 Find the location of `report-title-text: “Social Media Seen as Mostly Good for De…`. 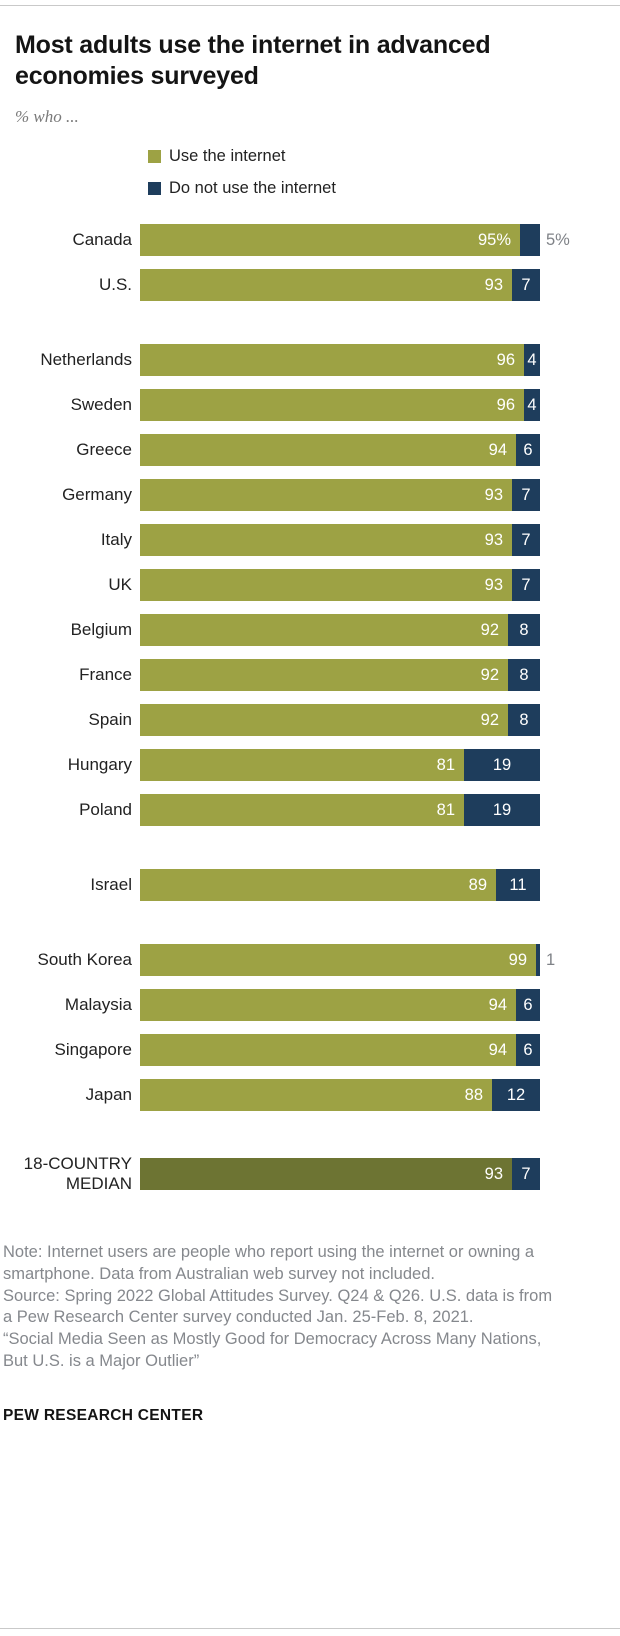

report-title-text: “Social Media Seen as Mostly Good for De… is located at coordinates (272, 1350).